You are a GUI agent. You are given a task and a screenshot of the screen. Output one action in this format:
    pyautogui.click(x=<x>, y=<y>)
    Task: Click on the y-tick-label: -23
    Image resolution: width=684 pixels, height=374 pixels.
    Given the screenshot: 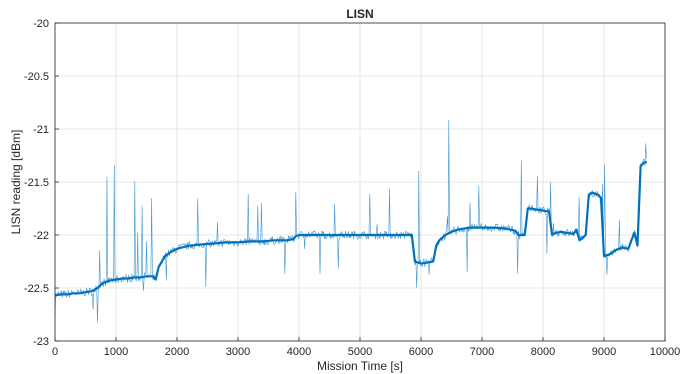 What is the action you would take?
    pyautogui.click(x=41, y=342)
    